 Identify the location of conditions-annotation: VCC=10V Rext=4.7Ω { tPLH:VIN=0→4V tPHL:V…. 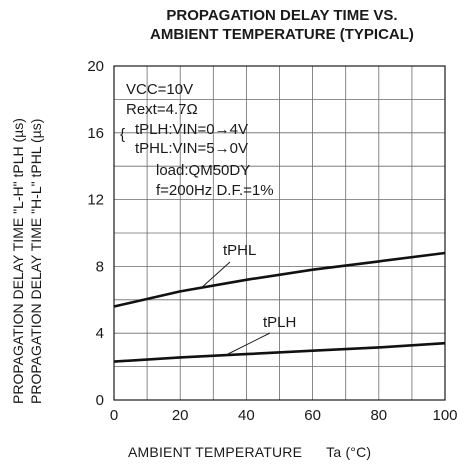
(197, 140).